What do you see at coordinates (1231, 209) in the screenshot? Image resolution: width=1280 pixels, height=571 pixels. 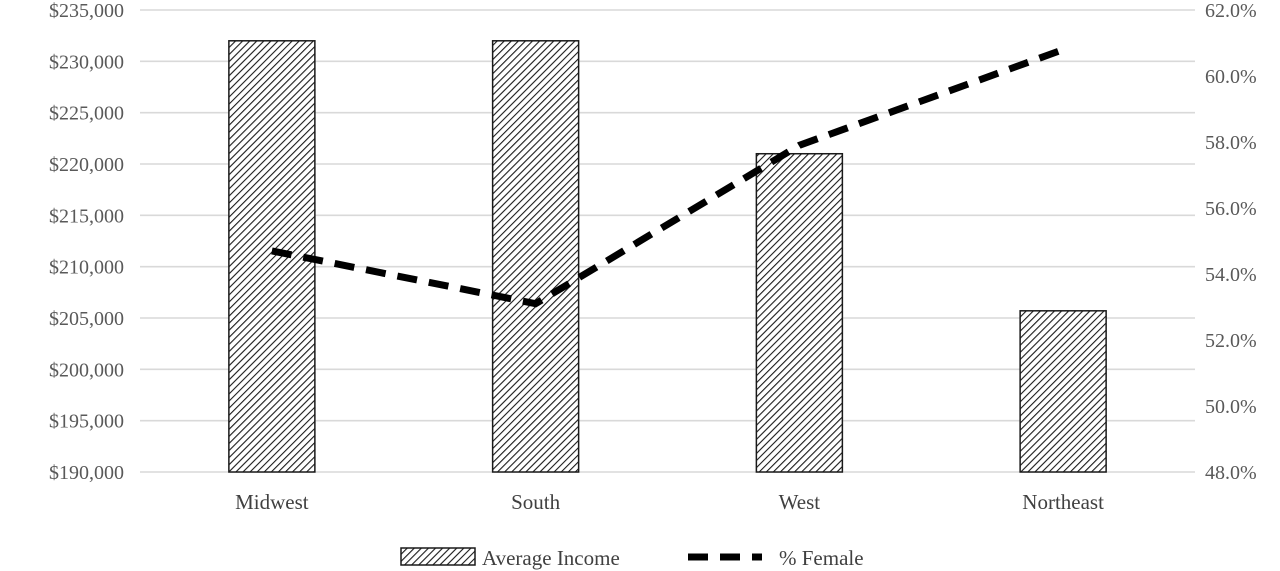 I see `right-tick-label: 56.0%` at bounding box center [1231, 209].